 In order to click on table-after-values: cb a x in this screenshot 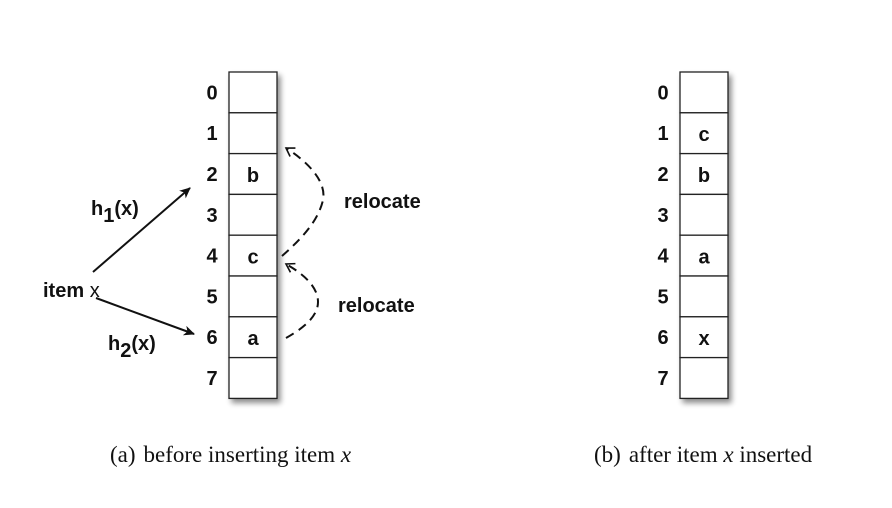, I will do `click(704, 237)`.